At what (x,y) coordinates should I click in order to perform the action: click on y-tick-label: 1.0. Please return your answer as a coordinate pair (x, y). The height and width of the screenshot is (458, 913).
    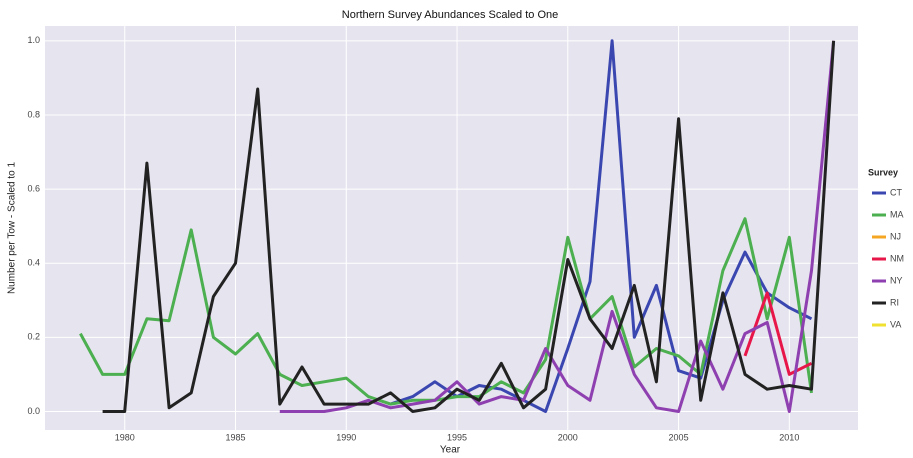
    Looking at the image, I should click on (33, 40).